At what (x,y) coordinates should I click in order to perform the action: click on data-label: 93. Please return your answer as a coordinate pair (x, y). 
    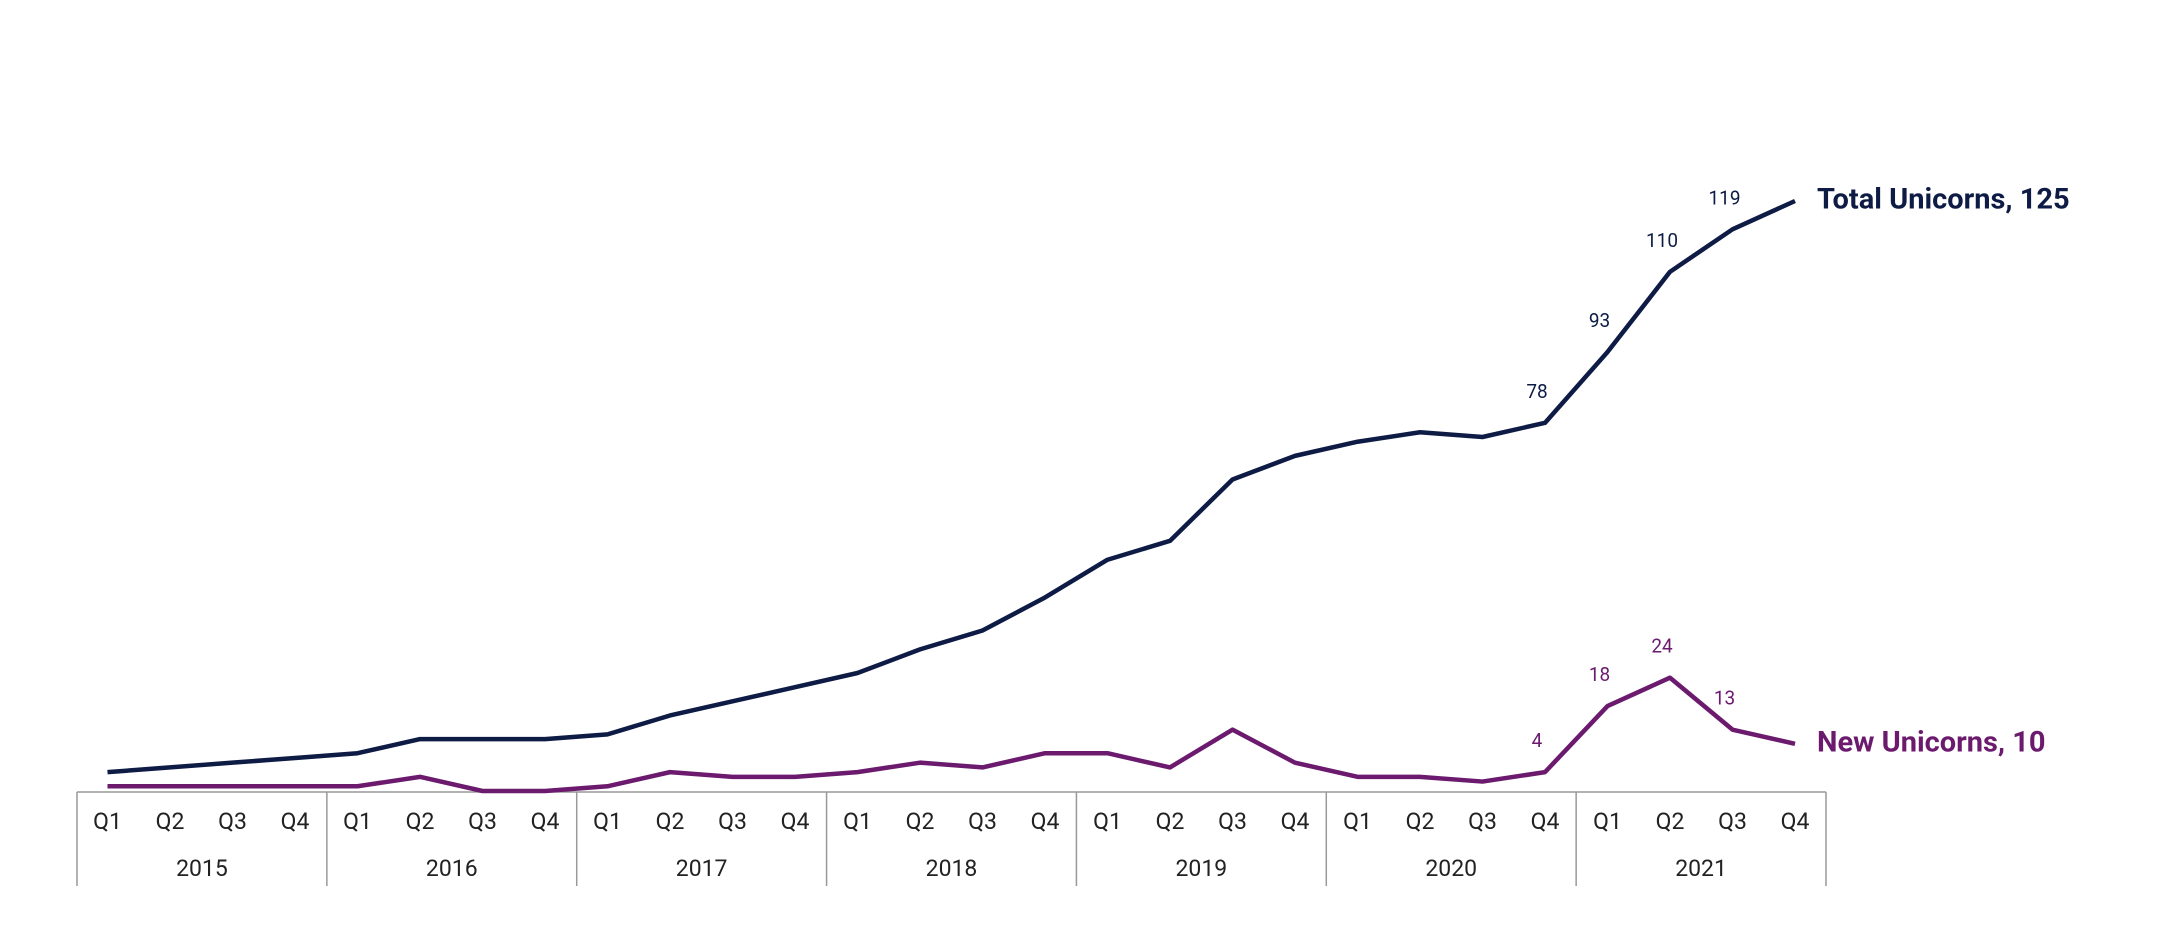
    Looking at the image, I should click on (1599, 320).